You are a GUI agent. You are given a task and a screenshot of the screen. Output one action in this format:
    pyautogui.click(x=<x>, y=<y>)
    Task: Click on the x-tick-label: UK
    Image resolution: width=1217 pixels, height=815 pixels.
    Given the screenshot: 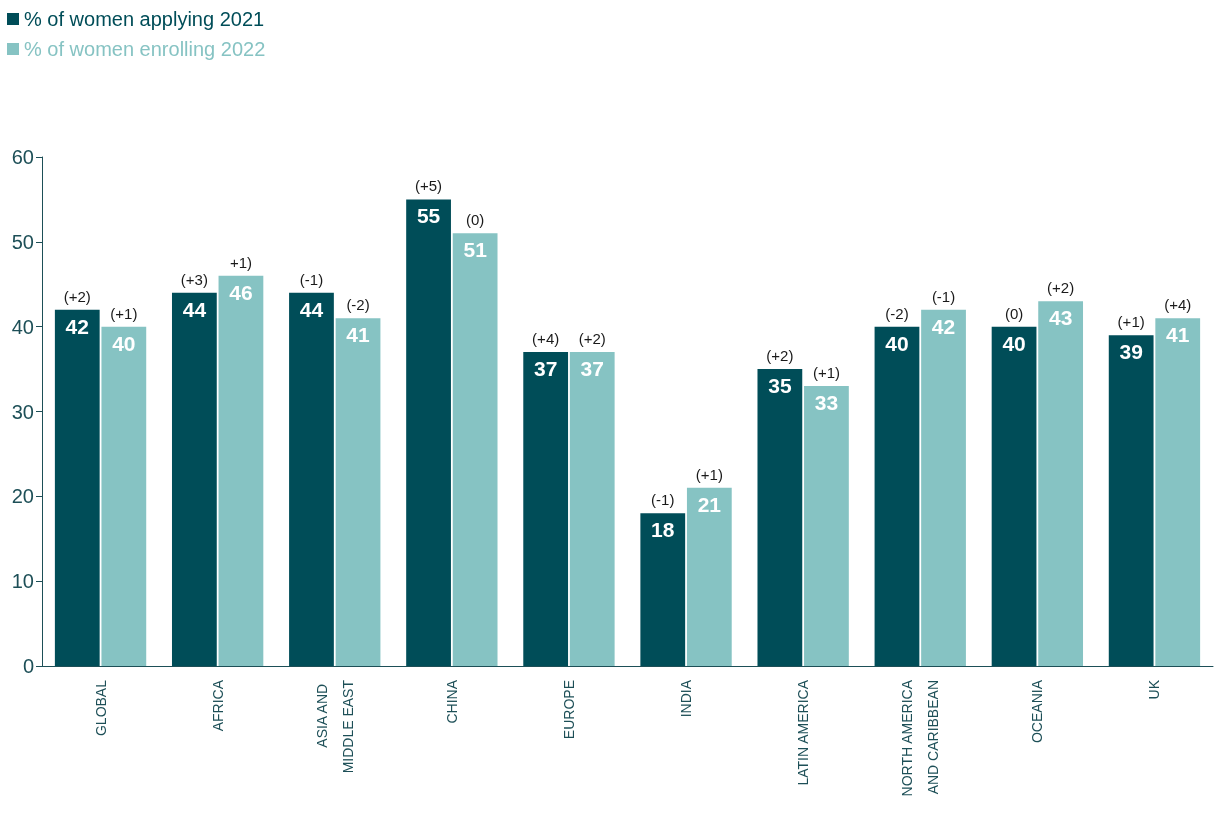 What is the action you would take?
    pyautogui.click(x=1154, y=689)
    